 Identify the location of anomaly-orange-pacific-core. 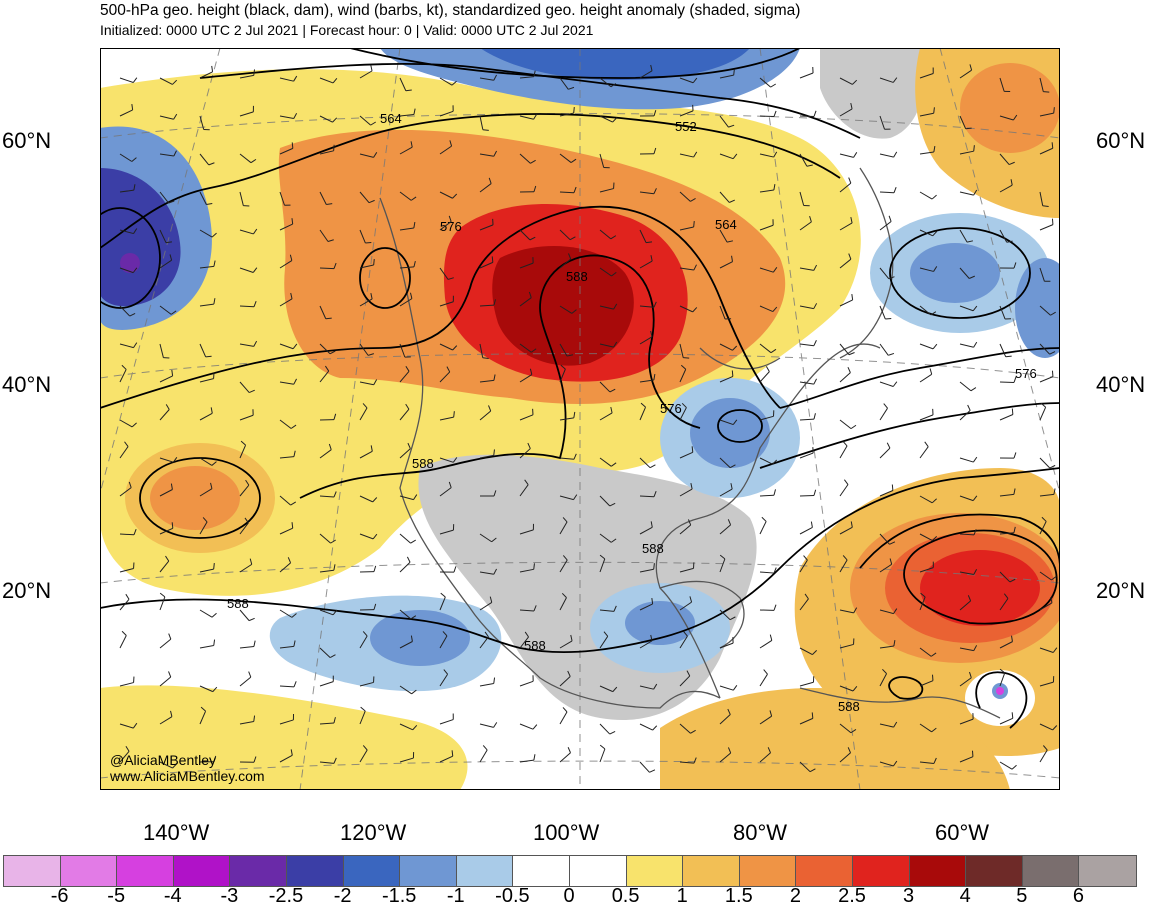
(195, 498).